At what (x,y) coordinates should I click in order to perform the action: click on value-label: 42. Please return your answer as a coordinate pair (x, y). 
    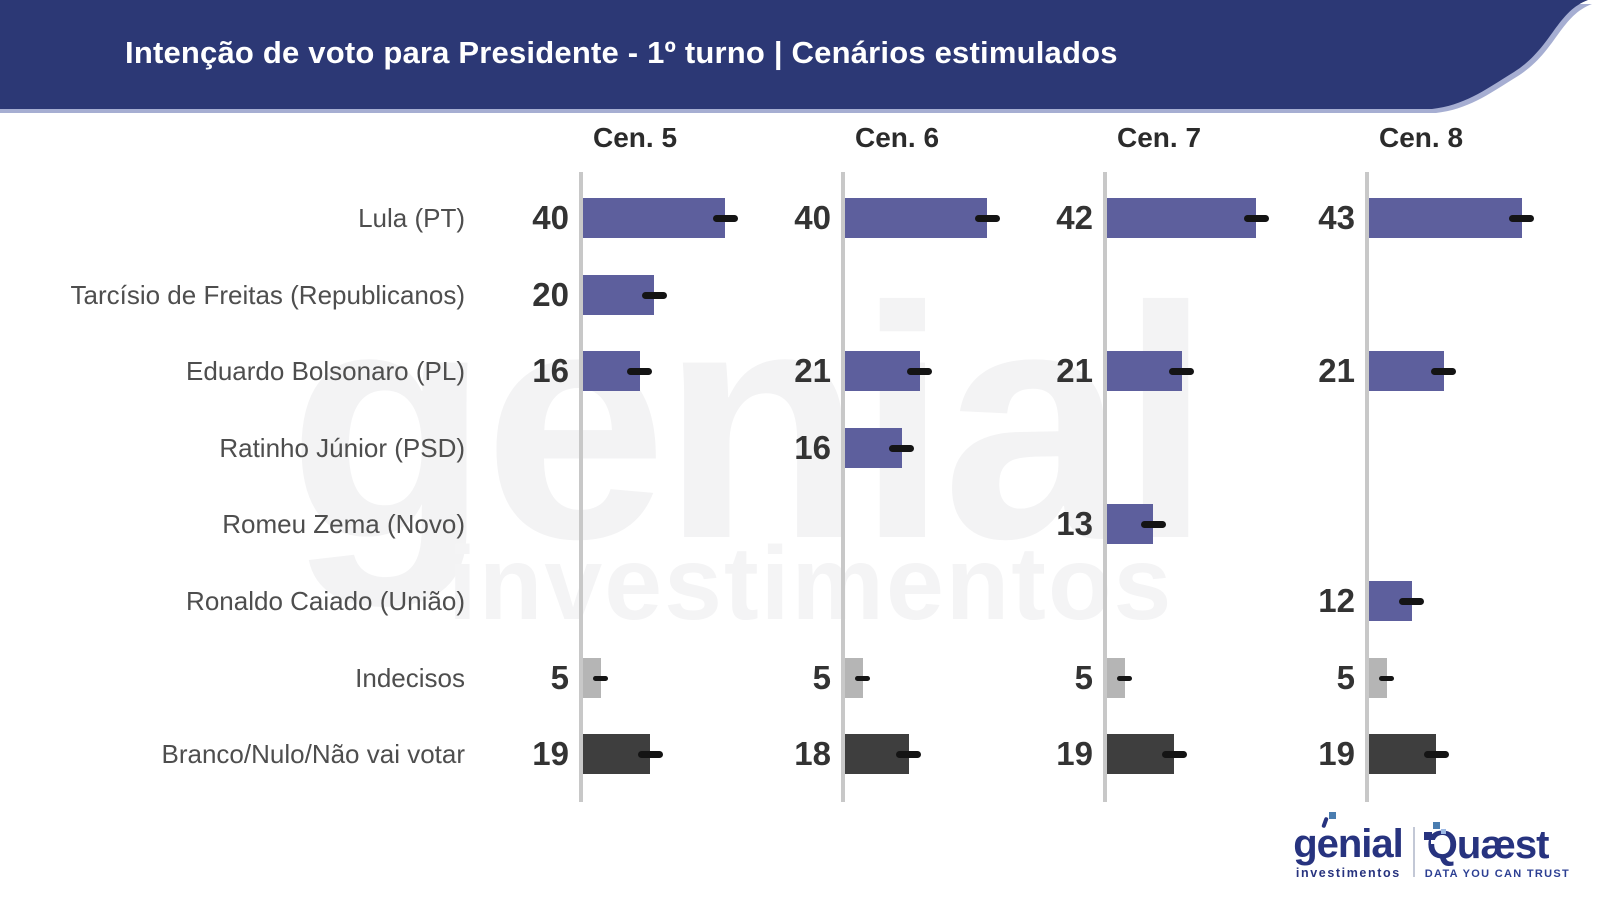
    Looking at the image, I should click on (1074, 217).